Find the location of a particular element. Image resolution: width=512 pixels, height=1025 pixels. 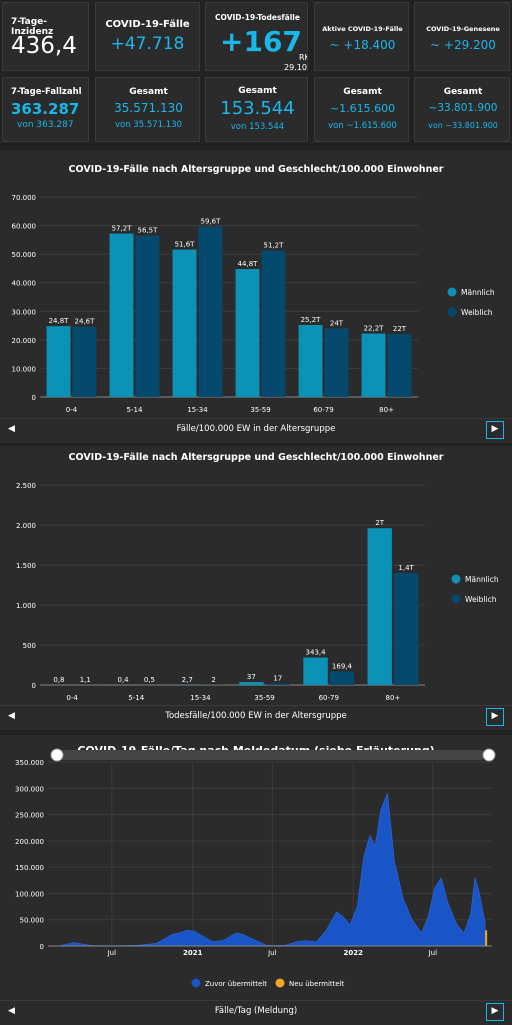

data-label: 0,5 is located at coordinates (149, 680).